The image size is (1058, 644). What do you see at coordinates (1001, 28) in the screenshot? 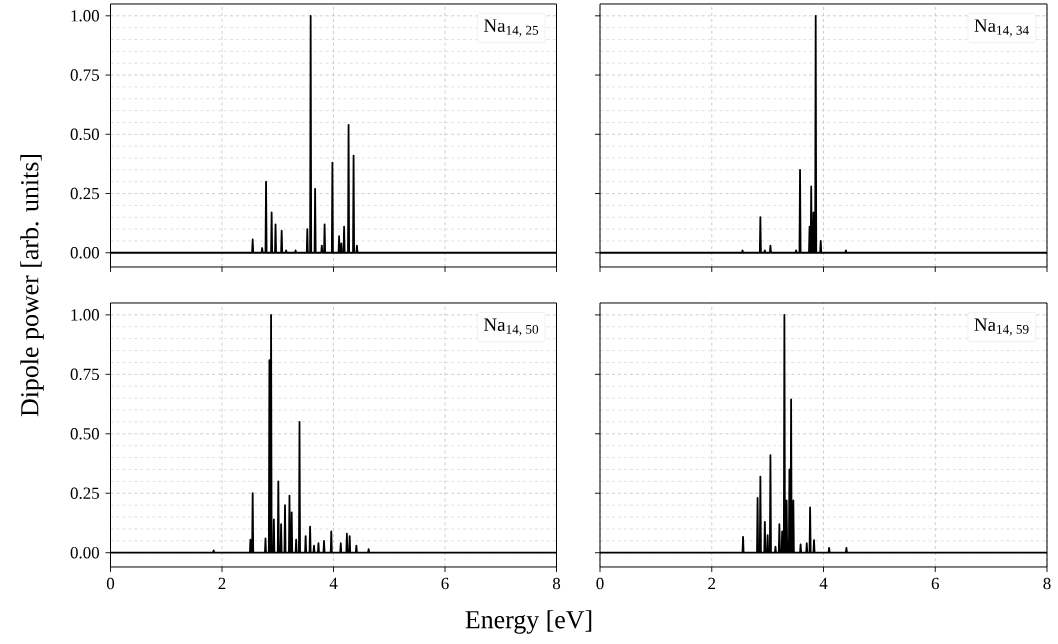
I see `annotation: Na$_{14, 34}$` at bounding box center [1001, 28].